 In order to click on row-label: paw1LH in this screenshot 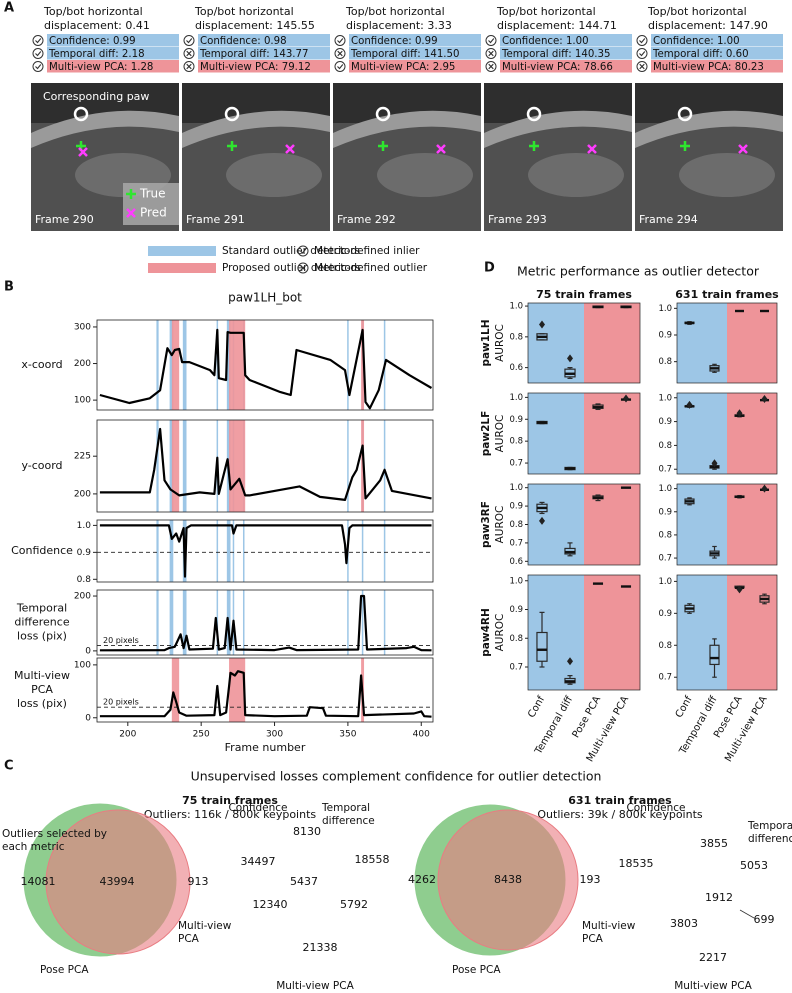, I will do `click(486, 342)`.